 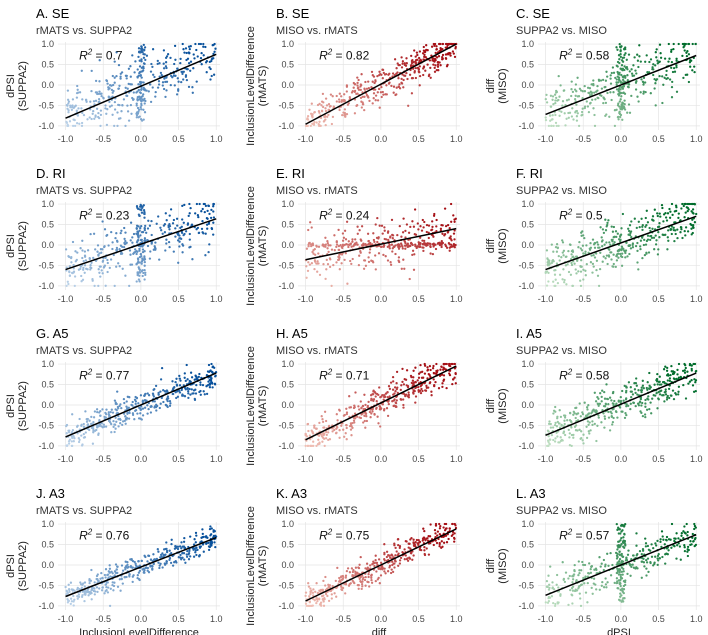 I want to click on x-tick-label: 1.0, so click(x=456, y=459).